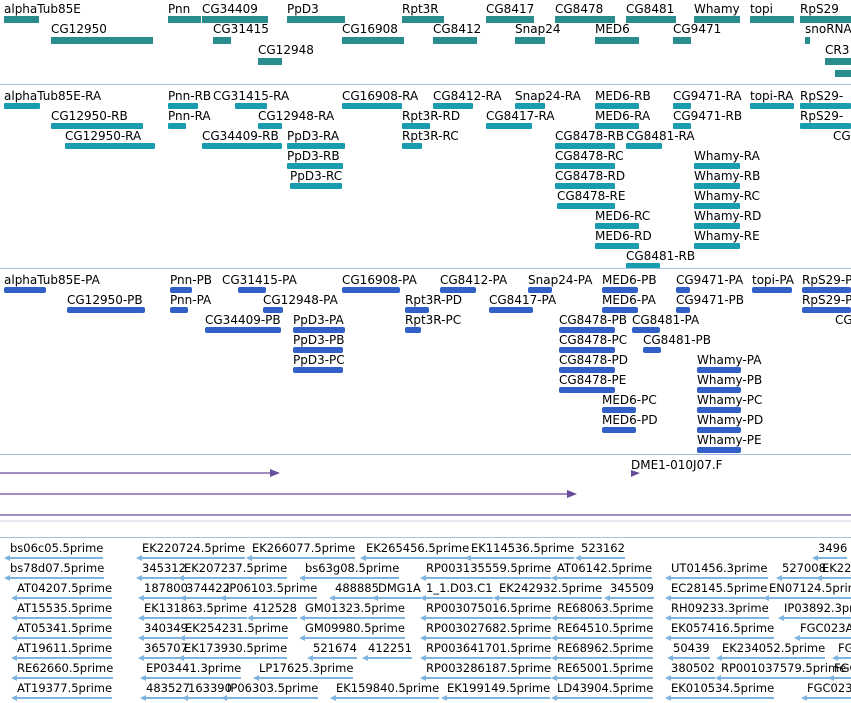 This screenshot has width=851, height=703. What do you see at coordinates (605, 608) in the screenshot?
I see `est-label: RE68063.5prime` at bounding box center [605, 608].